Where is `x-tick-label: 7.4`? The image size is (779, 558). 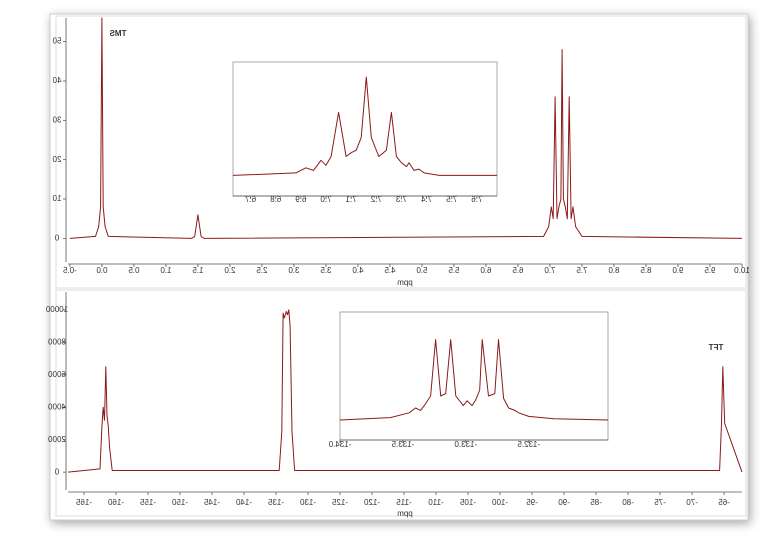
x-tick-label: 7.4 is located at coordinates (426, 199).